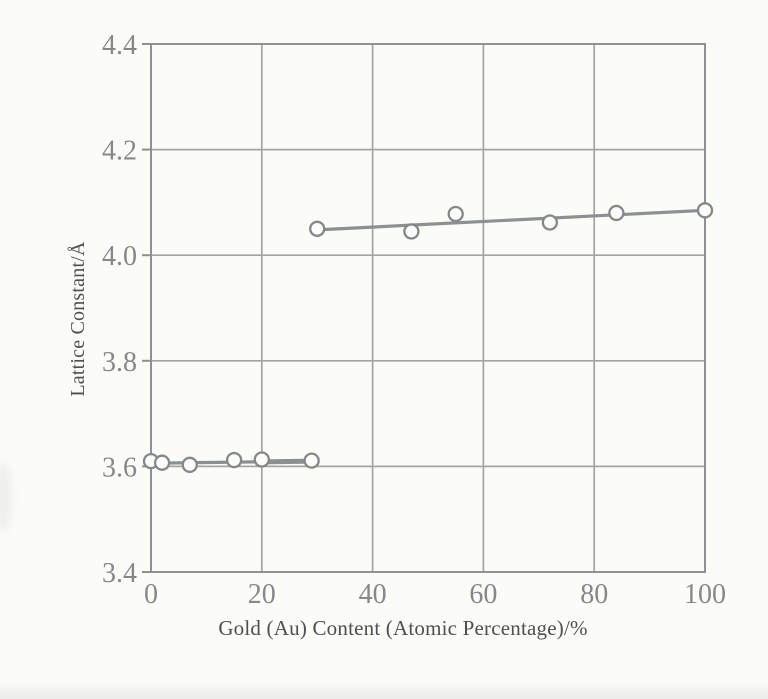  What do you see at coordinates (483, 594) in the screenshot?
I see `x-tick-label: 60` at bounding box center [483, 594].